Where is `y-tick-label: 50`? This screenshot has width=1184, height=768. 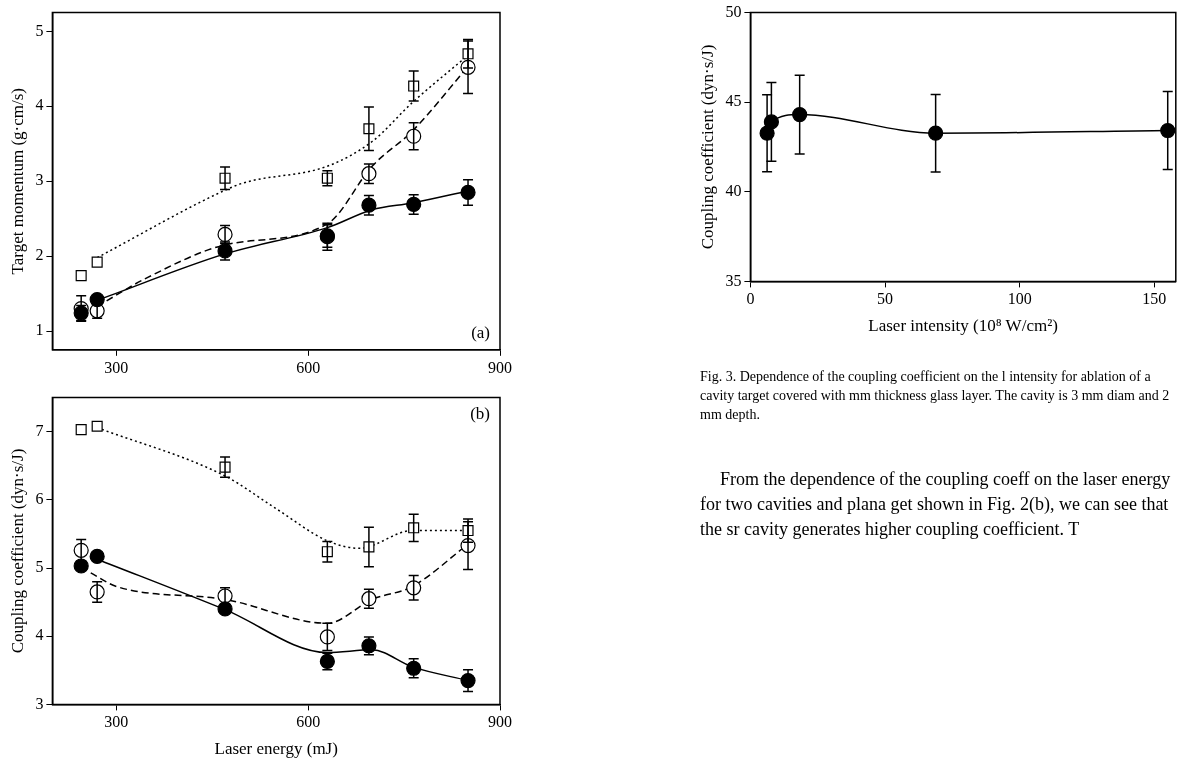
y-tick-label: 50 is located at coordinates (733, 11).